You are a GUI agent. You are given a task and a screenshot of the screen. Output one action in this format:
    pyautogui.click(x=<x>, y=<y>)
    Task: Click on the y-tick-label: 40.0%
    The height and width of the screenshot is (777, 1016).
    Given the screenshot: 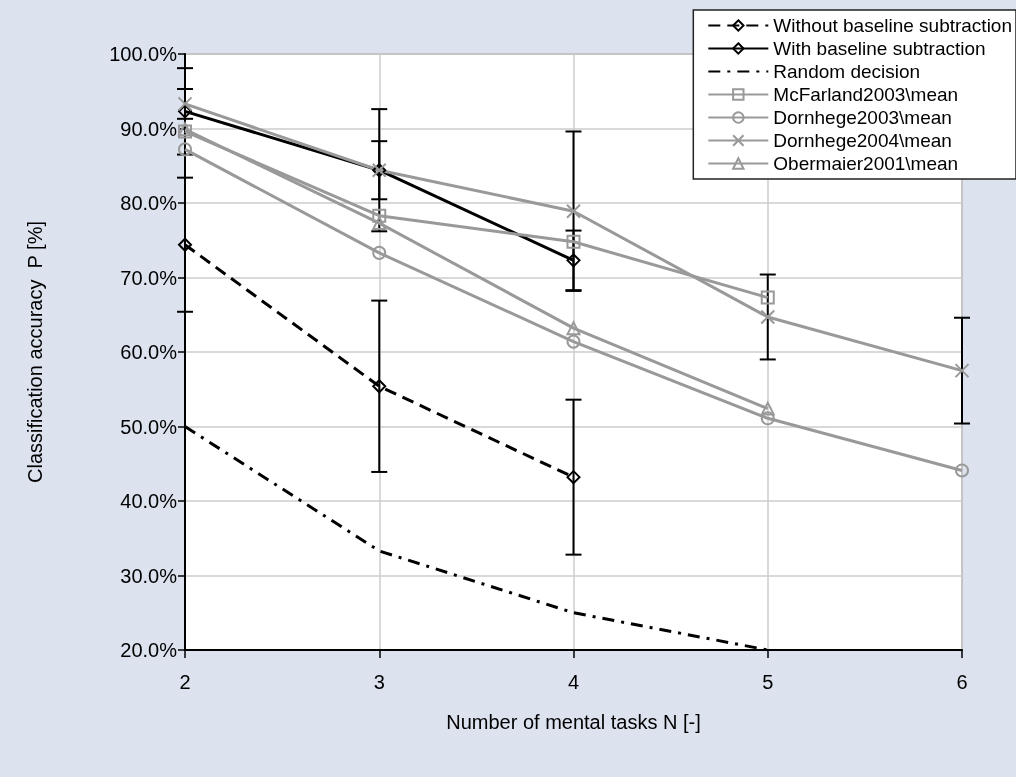 What is the action you would take?
    pyautogui.click(x=149, y=501)
    